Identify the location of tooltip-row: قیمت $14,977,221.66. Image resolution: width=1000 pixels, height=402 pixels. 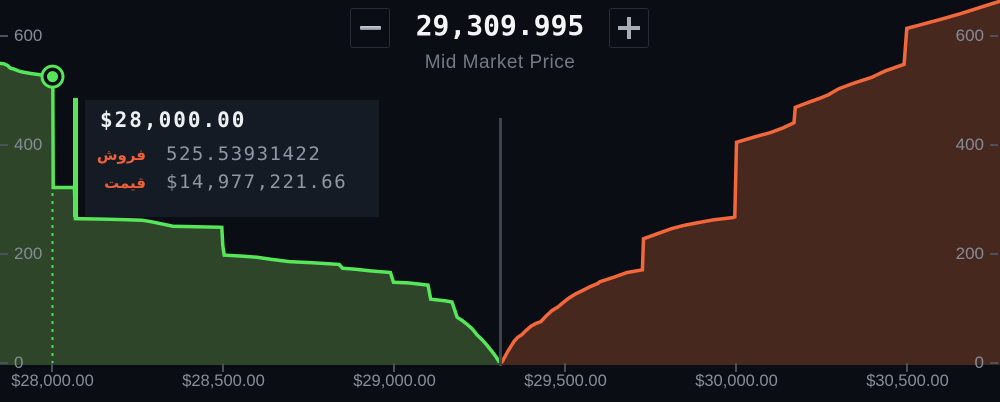
(232, 182).